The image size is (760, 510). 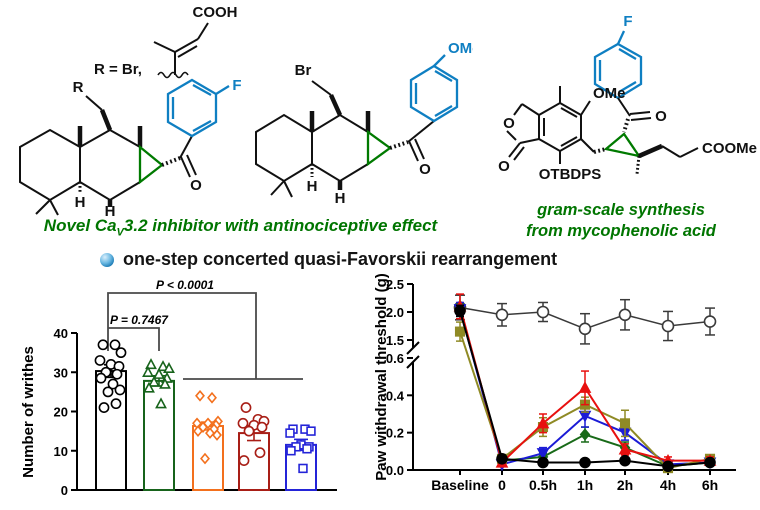 What do you see at coordinates (181, 50) in the screenshot?
I see `senecioate-fragment` at bounding box center [181, 50].